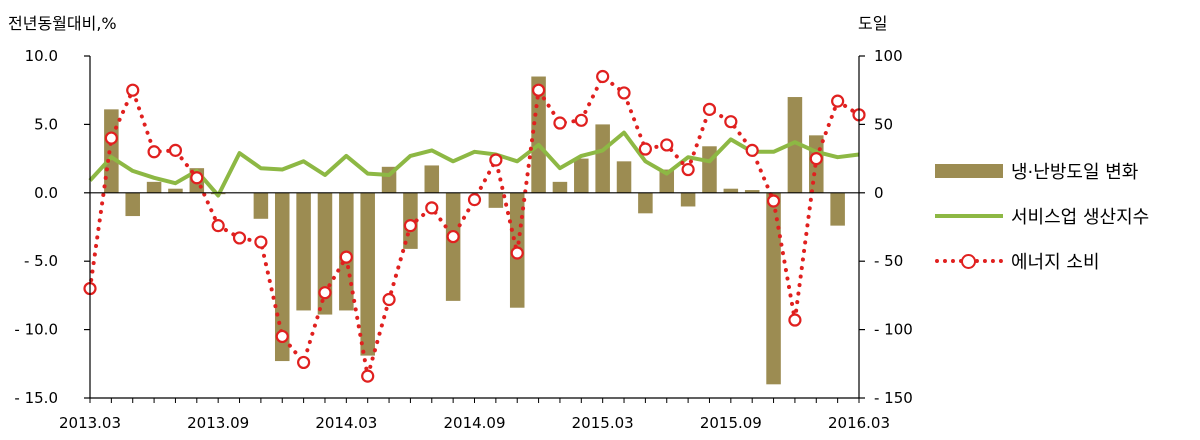 The image size is (1200, 440). Describe the element at coordinates (879, 193) in the screenshot. I see `right-tick-label: 0` at that location.